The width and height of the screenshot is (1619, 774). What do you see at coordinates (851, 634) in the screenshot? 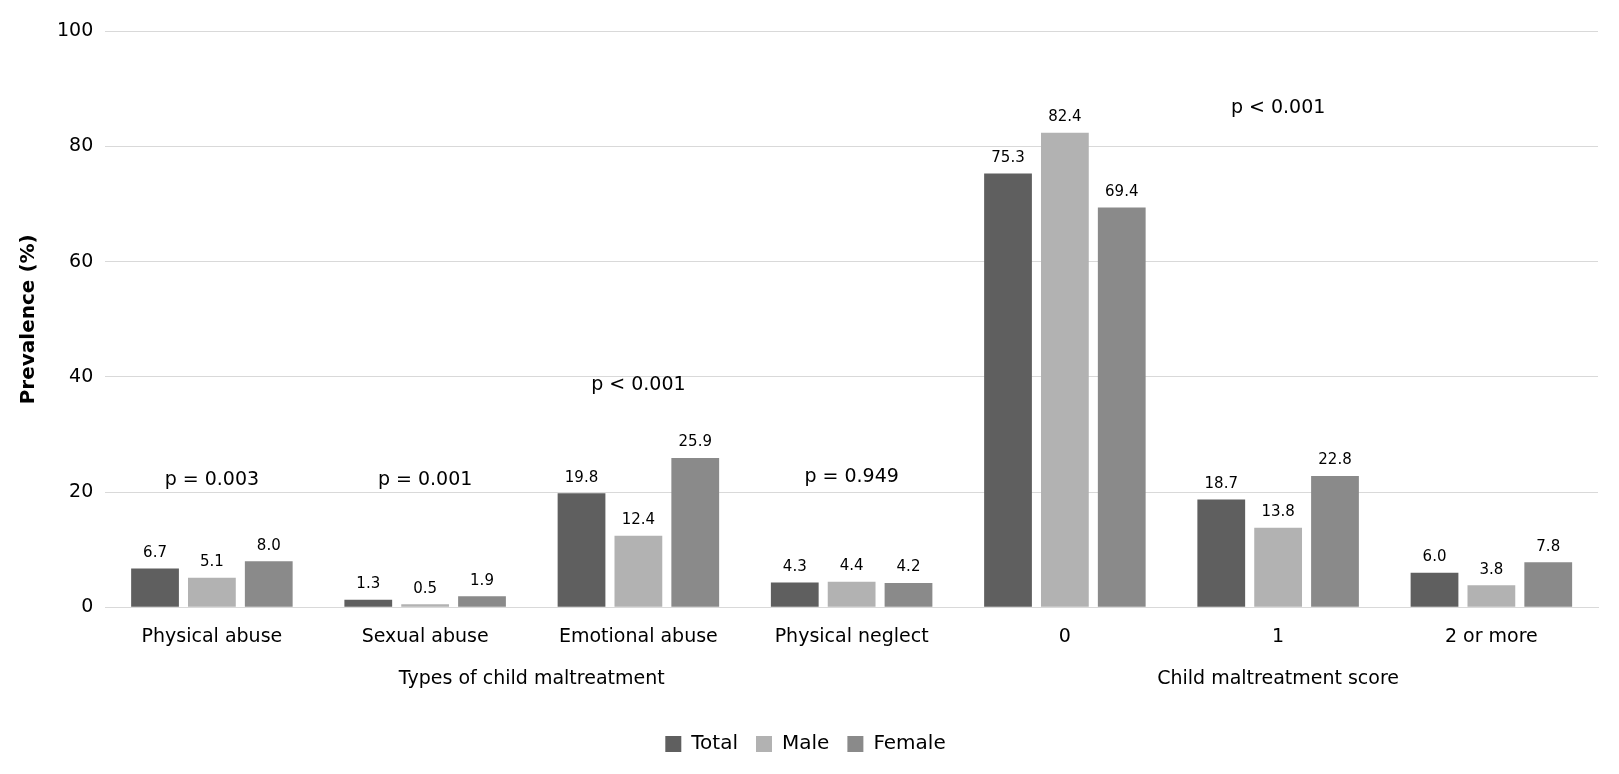
I see `x-tick-label: Physical neglect` at bounding box center [851, 634].